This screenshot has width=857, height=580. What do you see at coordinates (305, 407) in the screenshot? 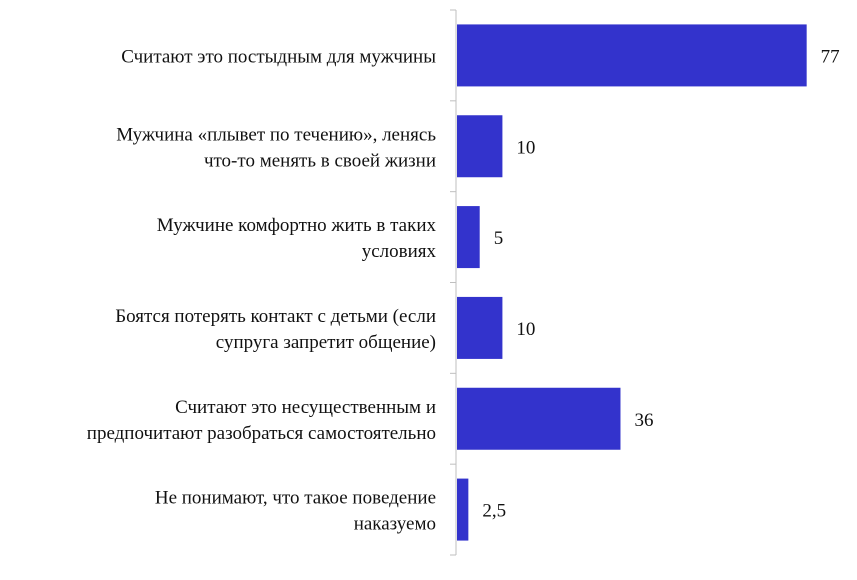
I see `category-label-line: Считают это несущественным и` at bounding box center [305, 407].